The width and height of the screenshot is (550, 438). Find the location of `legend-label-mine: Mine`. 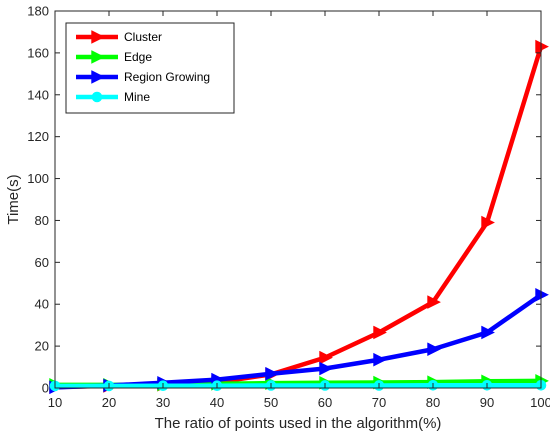

legend-label-mine: Mine is located at coordinates (137, 97).